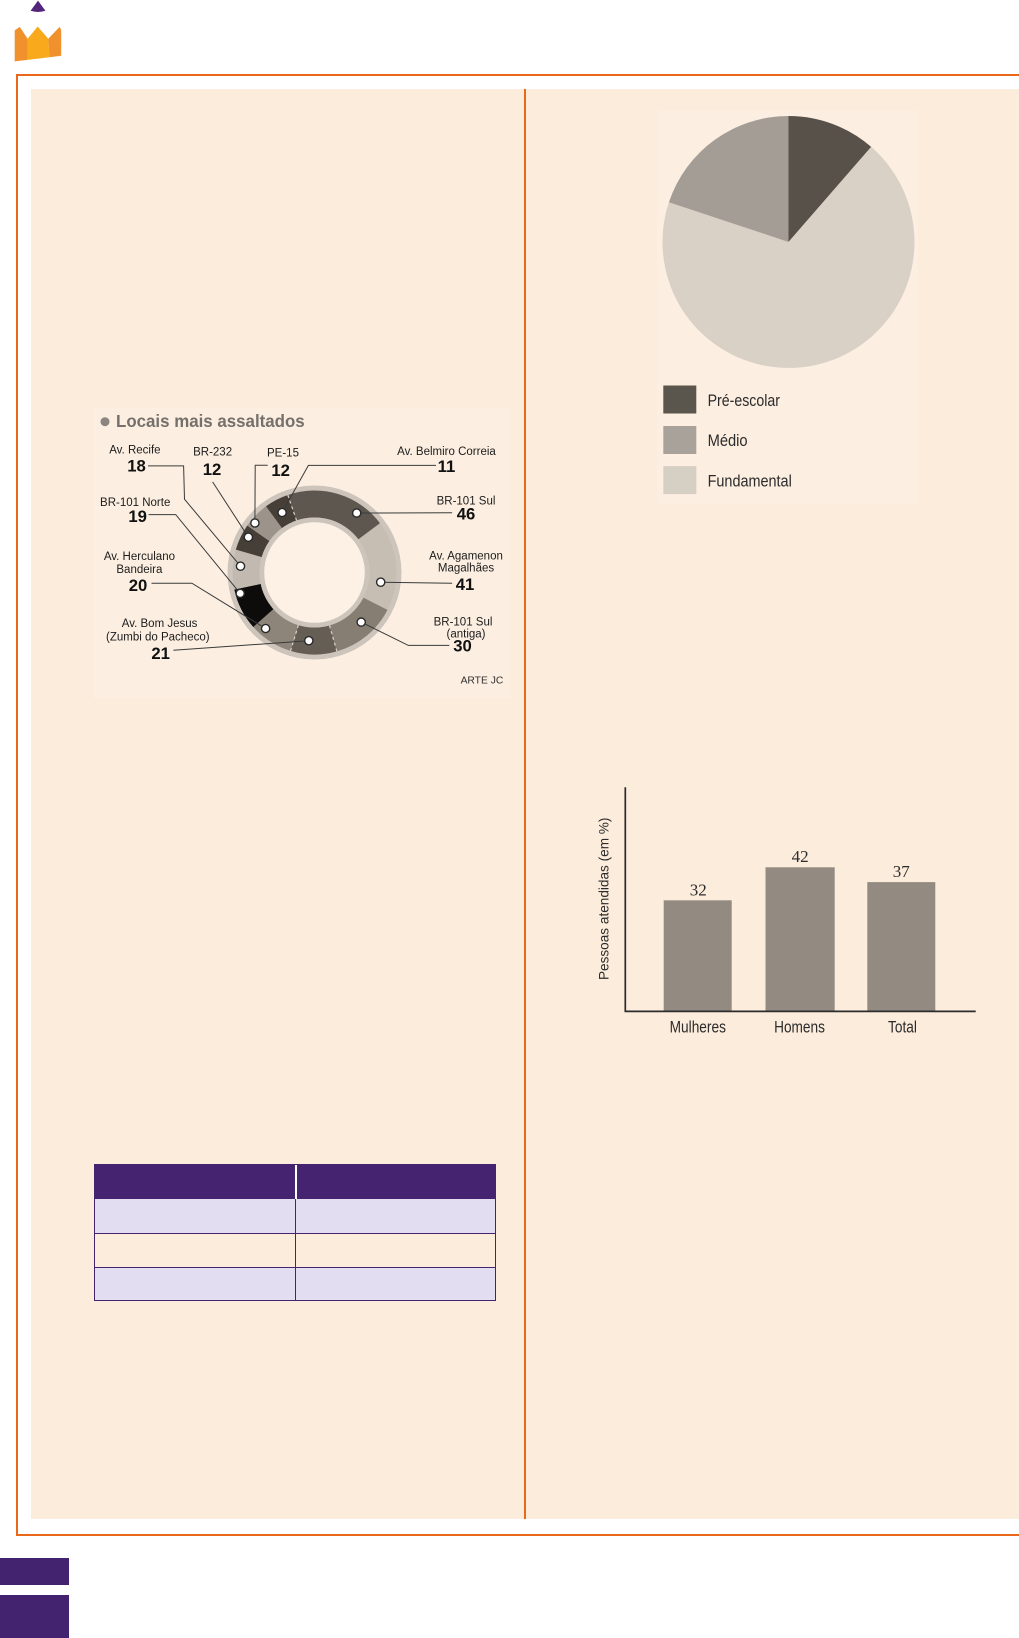 The image size is (1019, 1638). I want to click on svg-text: Pré-escolar, so click(744, 401).